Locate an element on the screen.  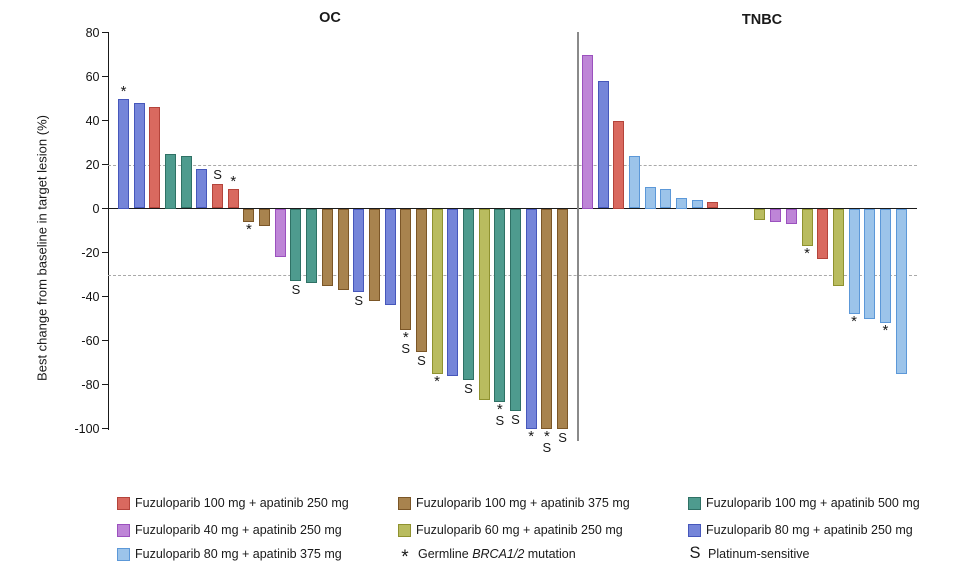
legend-label: Fuzuloparib 100 mg + apatinib 375 mg is located at coordinates (523, 503).